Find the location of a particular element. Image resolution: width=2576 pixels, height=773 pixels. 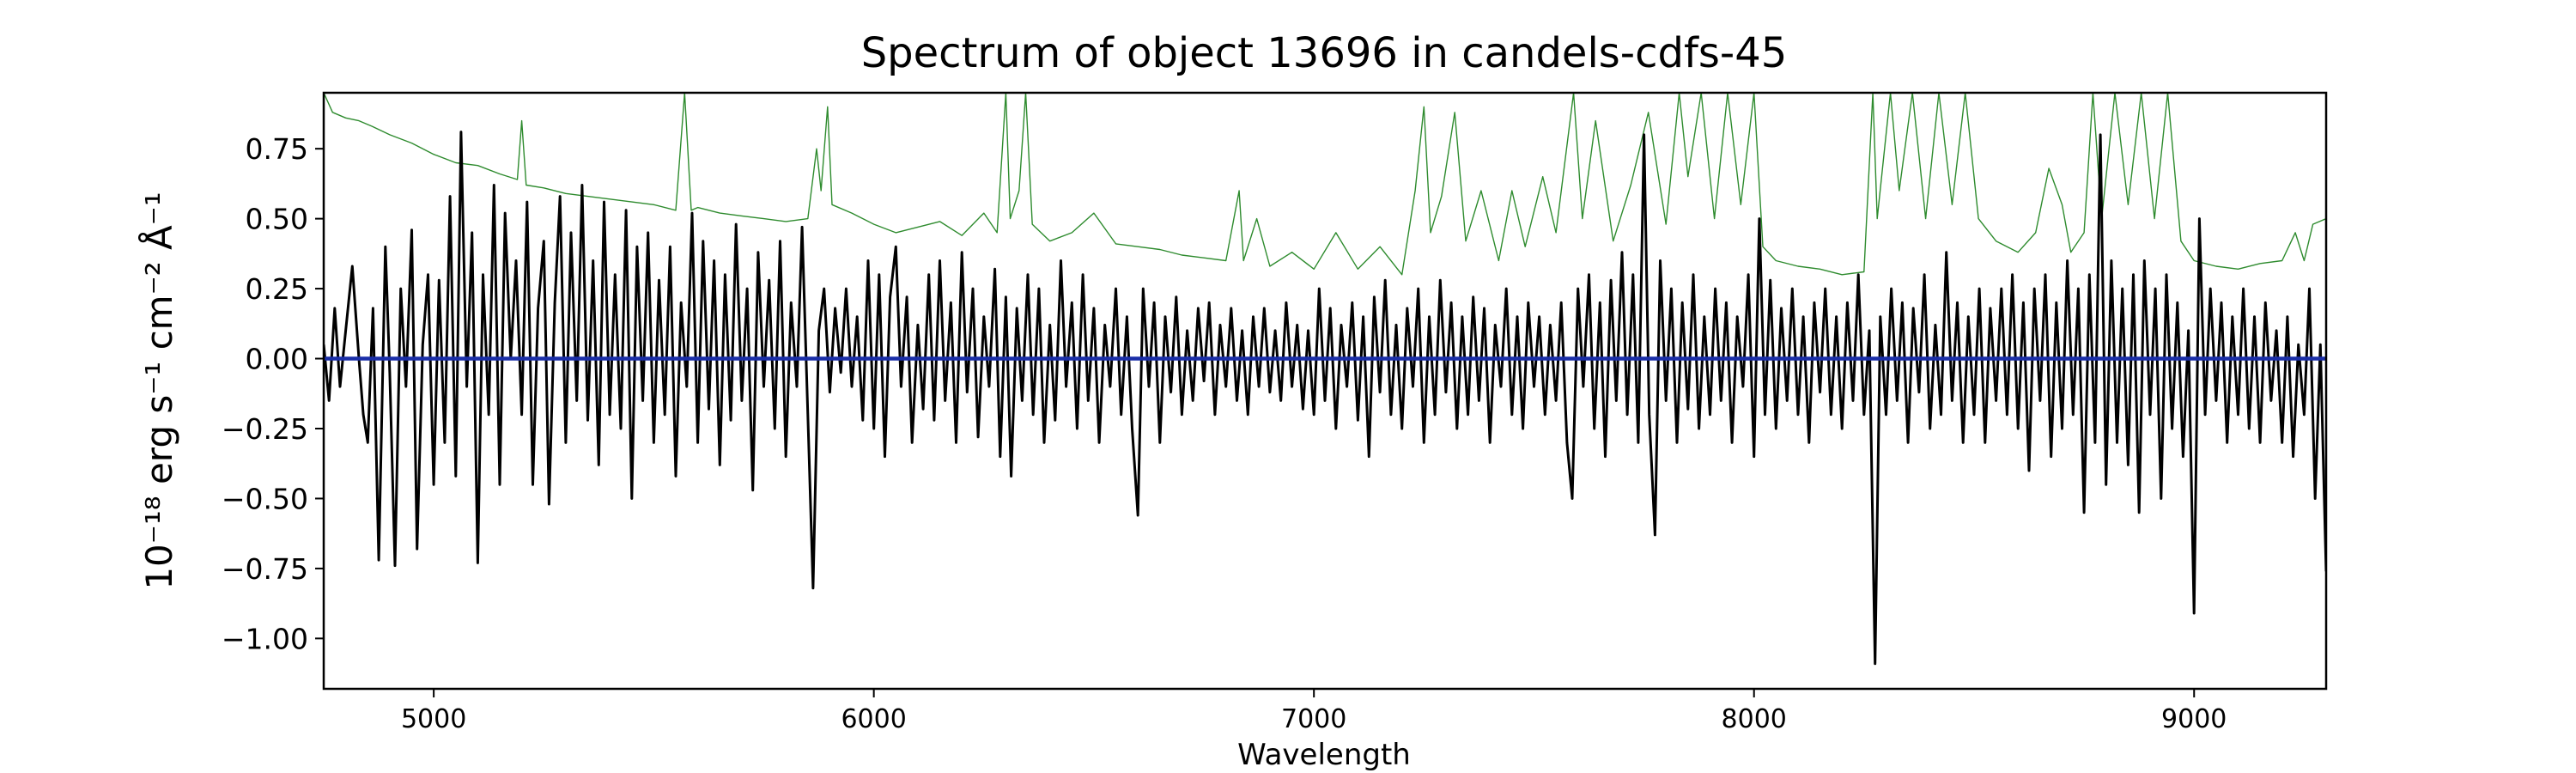

y-axis-label: 10⁻¹⁸ erg s⁻¹ cm⁻² Å⁻¹ is located at coordinates (159, 390).